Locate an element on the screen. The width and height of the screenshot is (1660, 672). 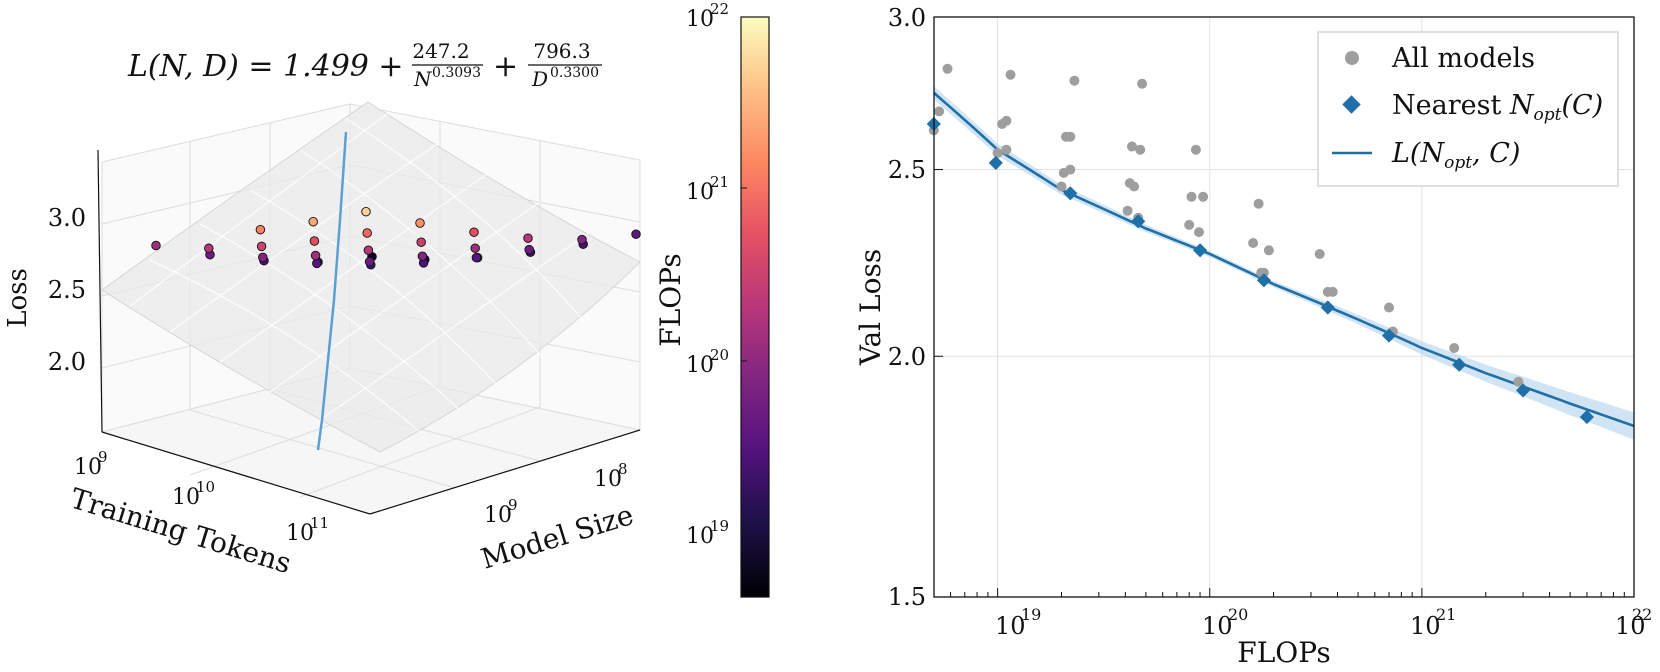
formula-den1: N is located at coordinates (423, 79).